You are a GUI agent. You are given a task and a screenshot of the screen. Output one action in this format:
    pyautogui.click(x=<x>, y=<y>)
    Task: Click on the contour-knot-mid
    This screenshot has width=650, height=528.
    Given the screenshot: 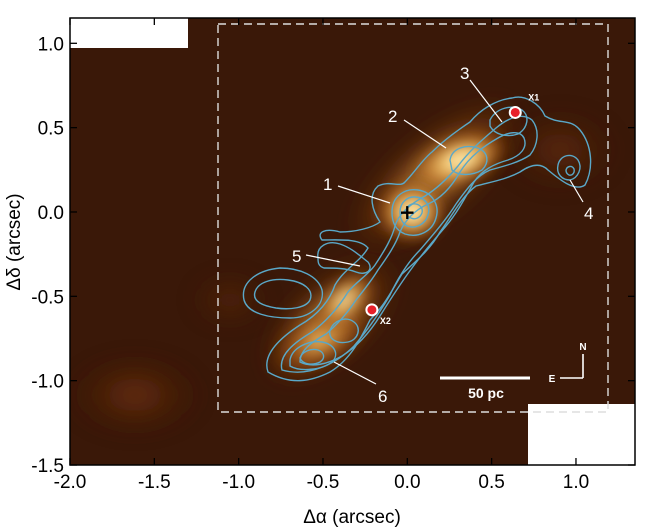 What is the action you would take?
    pyautogui.click(x=344, y=331)
    